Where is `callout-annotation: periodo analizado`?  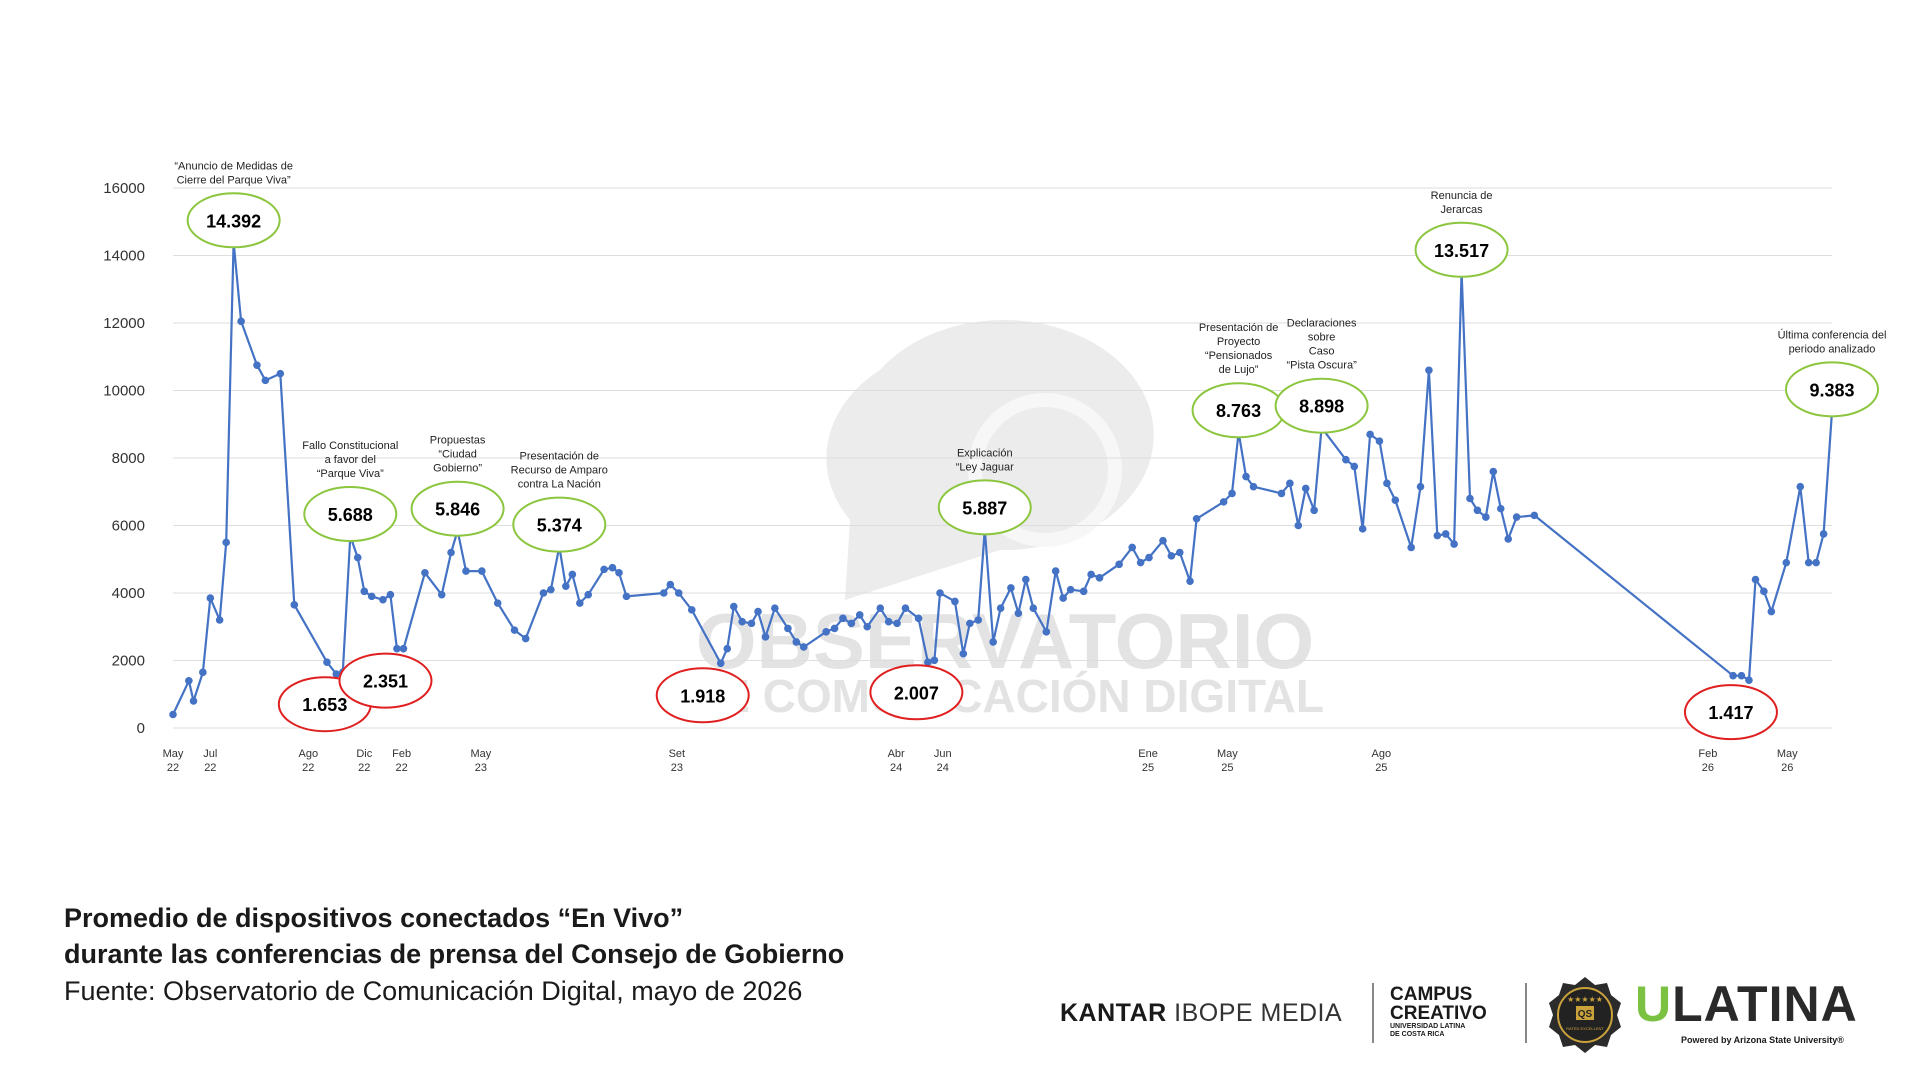 callout-annotation: periodo analizado is located at coordinates (1832, 349).